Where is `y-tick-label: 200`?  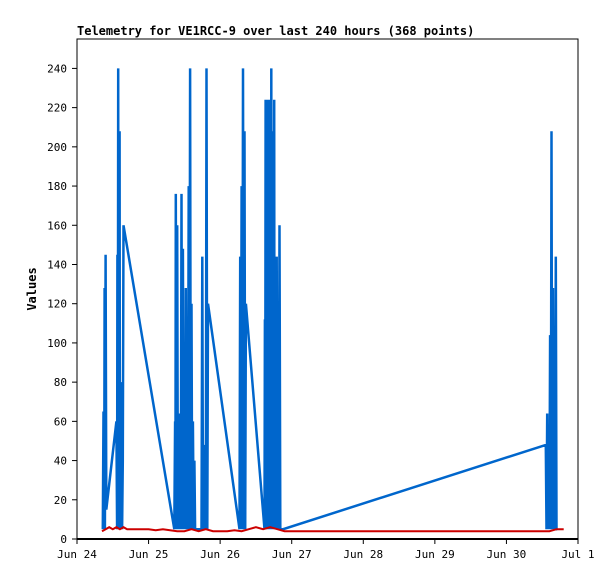 y-tick-label: 200 is located at coordinates (57, 147).